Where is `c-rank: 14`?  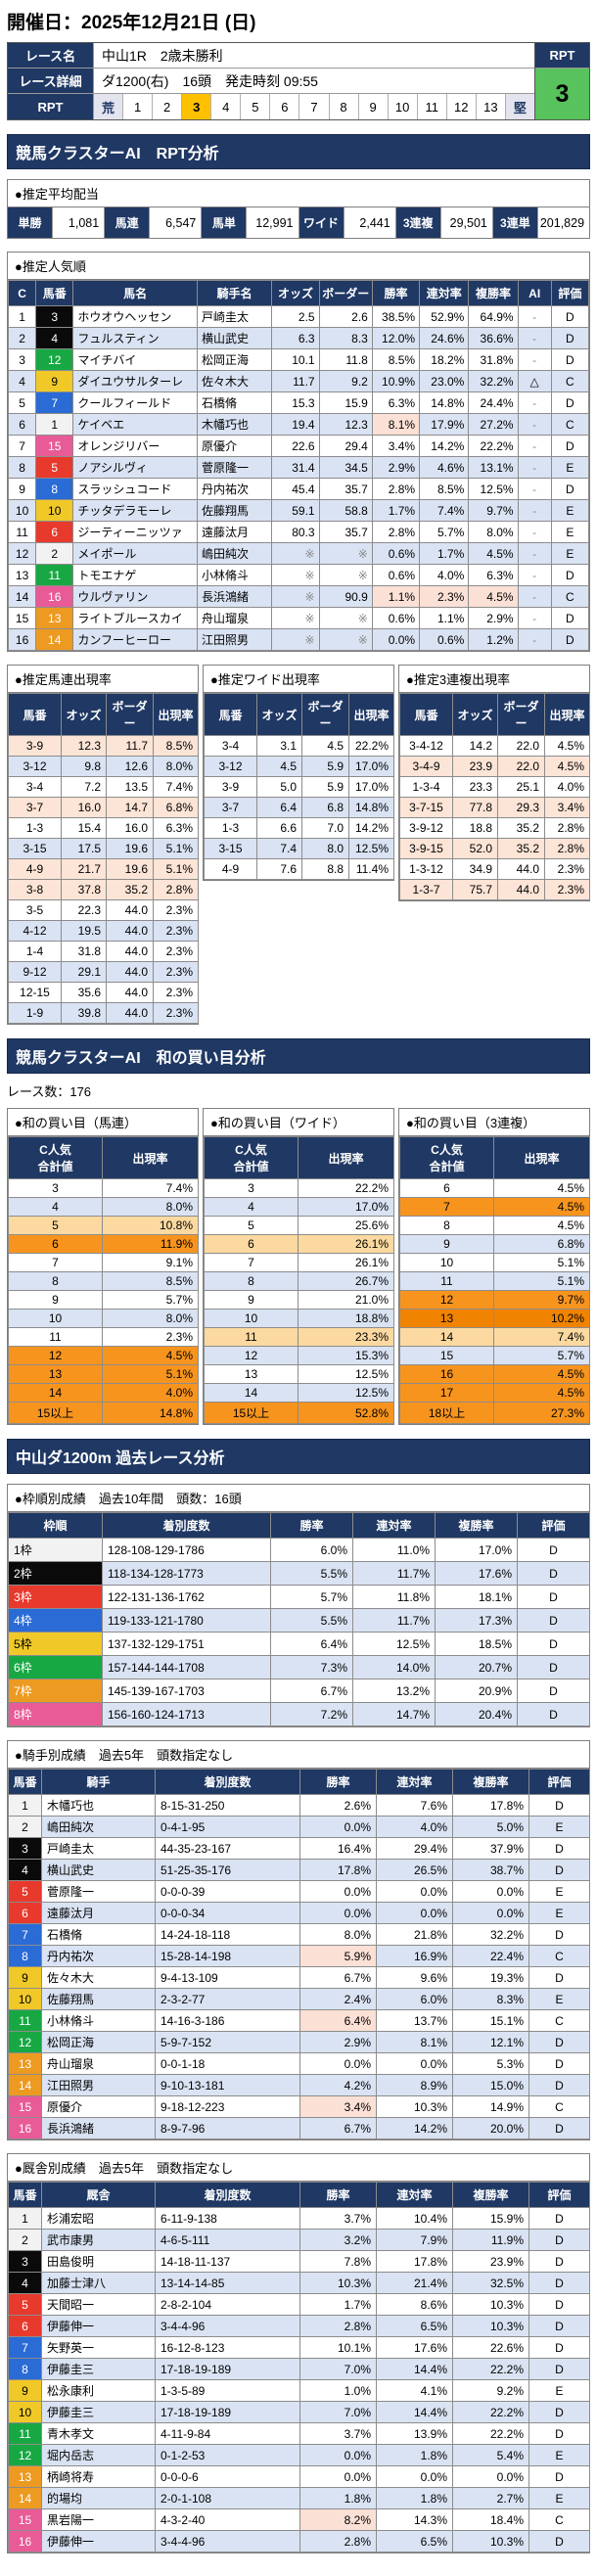
c-rank: 14 is located at coordinates (22, 596).